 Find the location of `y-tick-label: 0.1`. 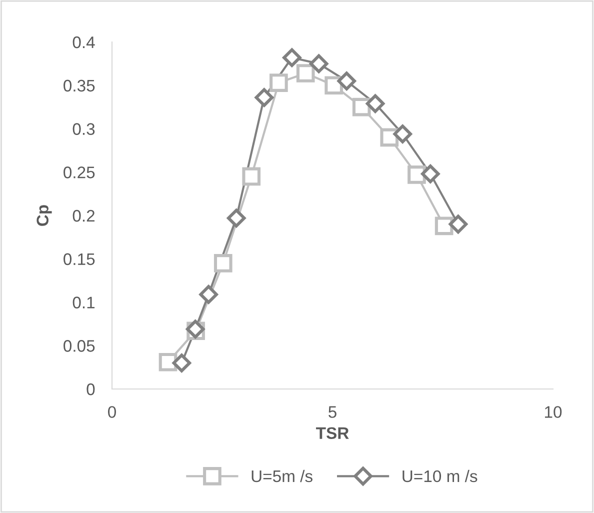

y-tick-label: 0.1 is located at coordinates (83, 302).